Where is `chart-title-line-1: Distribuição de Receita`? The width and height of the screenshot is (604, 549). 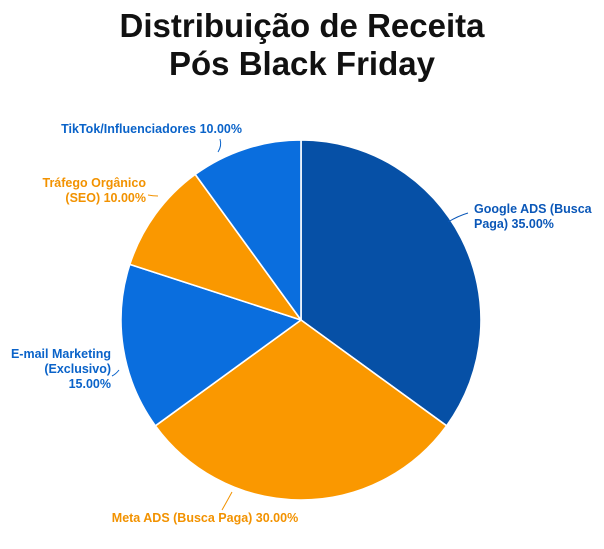
chart-title-line-1: Distribuição de Receita is located at coordinates (302, 25).